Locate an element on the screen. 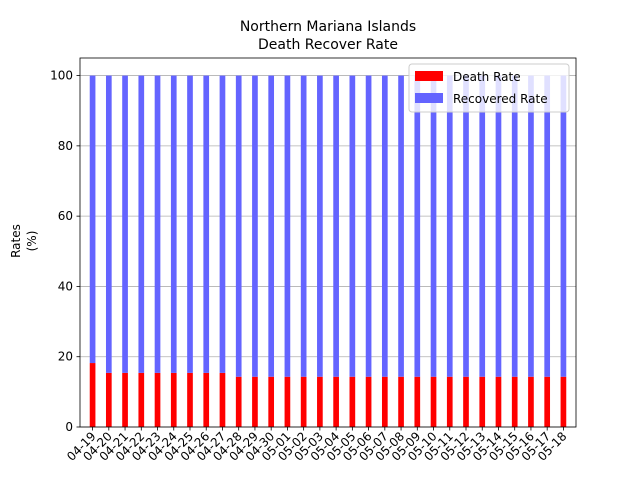 This screenshot has height=480, width=640. y-axis-label-unit: (%) is located at coordinates (32, 241).